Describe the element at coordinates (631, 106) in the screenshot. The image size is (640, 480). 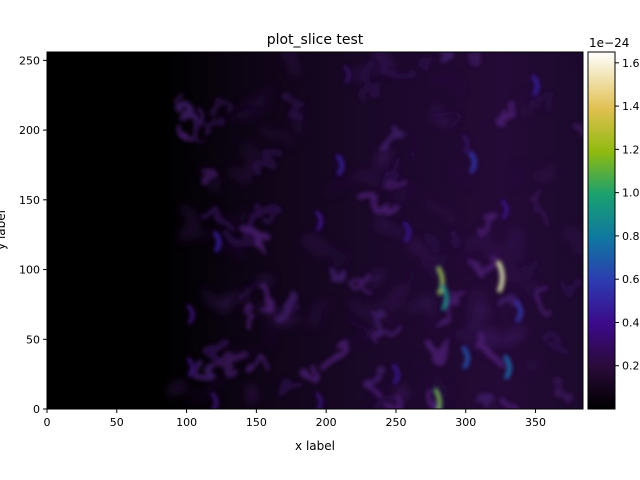
I see `colorbar-tick-label: 1.4` at that location.